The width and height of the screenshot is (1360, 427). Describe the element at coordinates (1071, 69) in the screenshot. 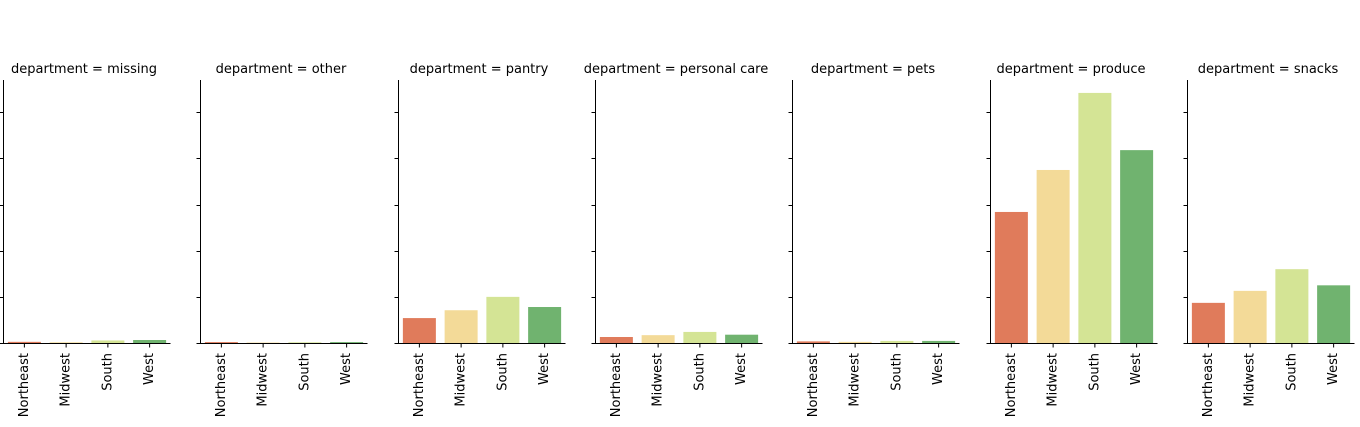

I see `panel-title: department = produce` at that location.